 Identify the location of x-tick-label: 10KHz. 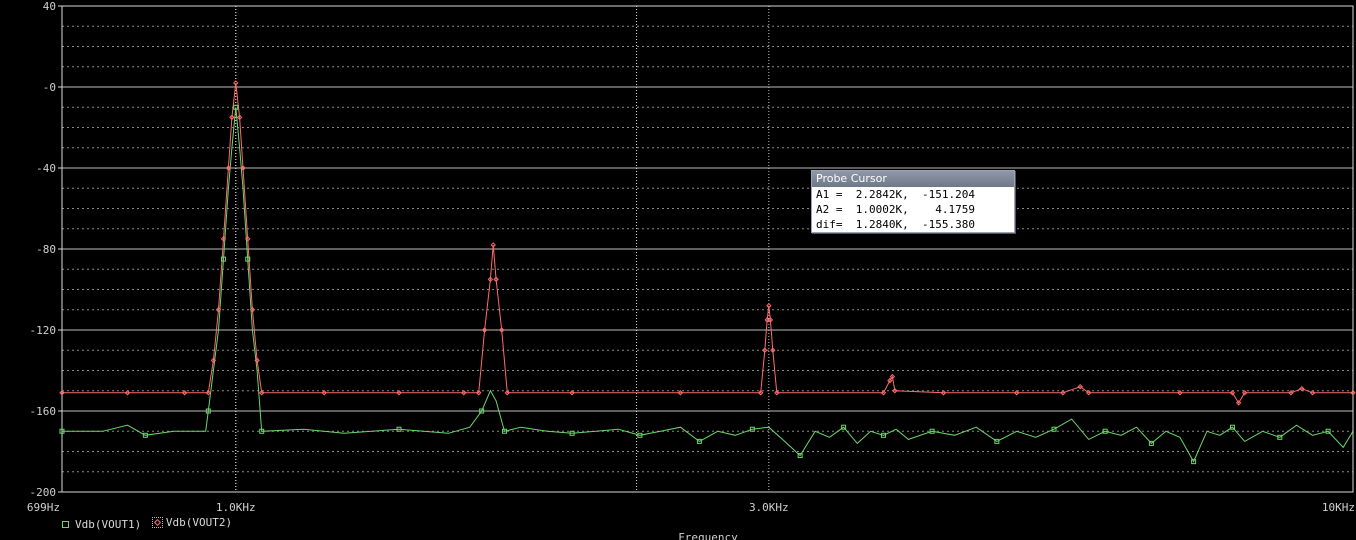
(1338, 507).